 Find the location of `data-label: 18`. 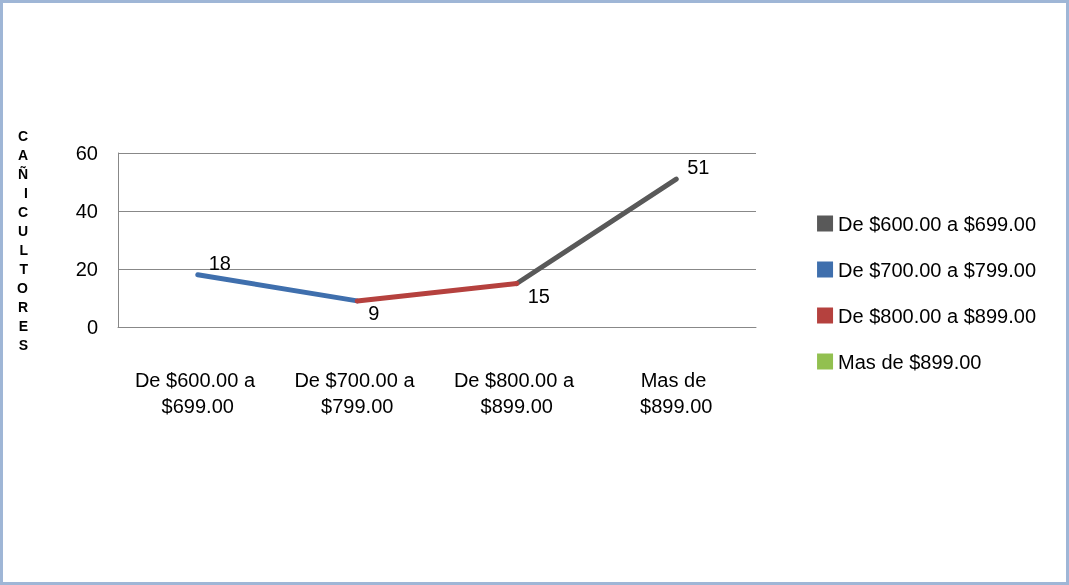

data-label: 18 is located at coordinates (219, 262).